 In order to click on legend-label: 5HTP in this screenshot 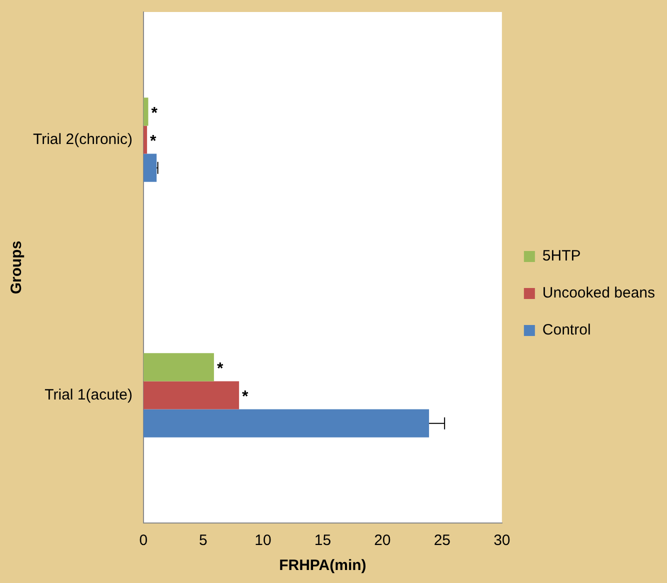, I will do `click(561, 256)`.